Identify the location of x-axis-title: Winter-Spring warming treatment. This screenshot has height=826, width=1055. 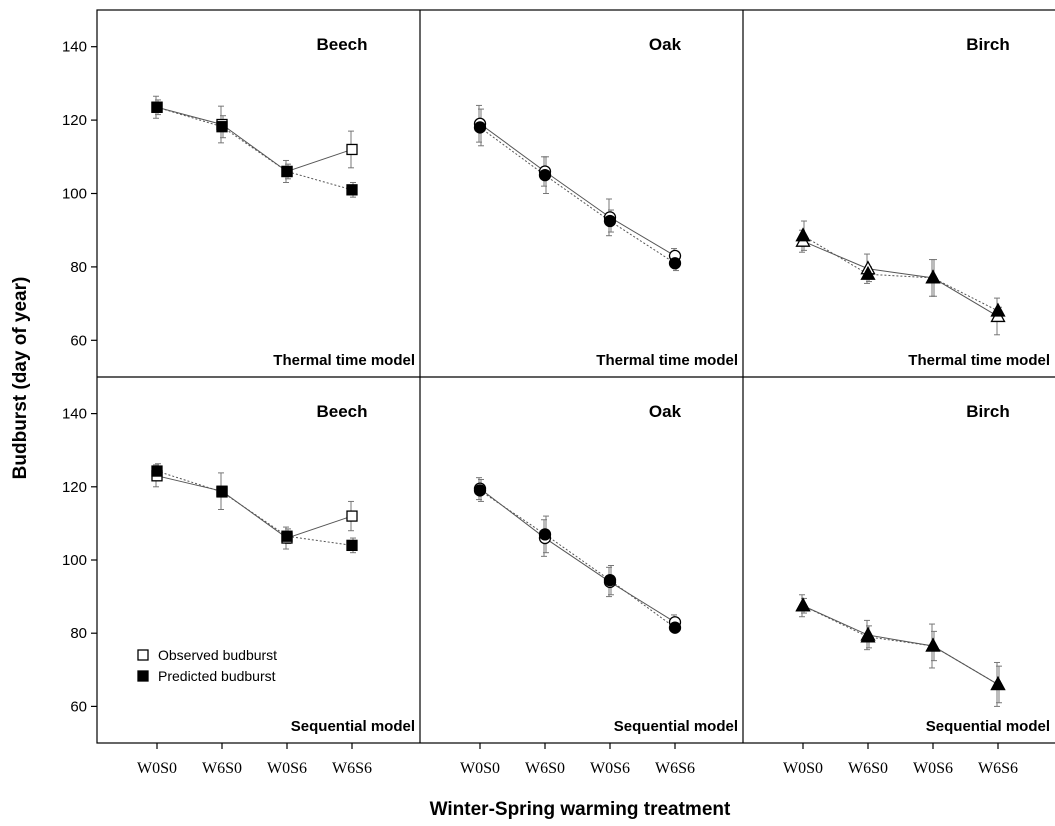
(580, 809).